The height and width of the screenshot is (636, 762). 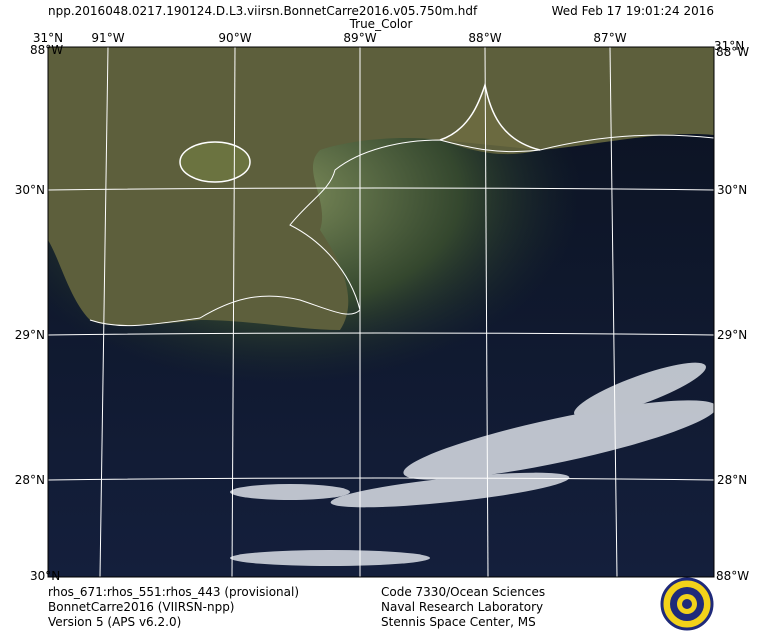 I want to click on date-time: Wed Feb 17 19:01:24 2016, so click(x=633, y=11).